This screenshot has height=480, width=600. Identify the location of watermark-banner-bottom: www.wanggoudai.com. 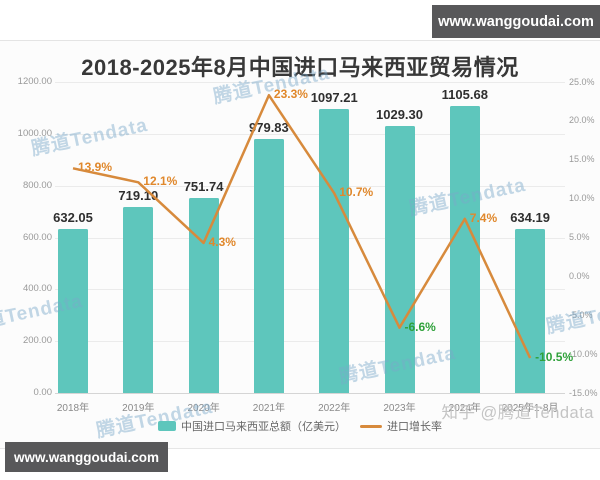
(86, 457).